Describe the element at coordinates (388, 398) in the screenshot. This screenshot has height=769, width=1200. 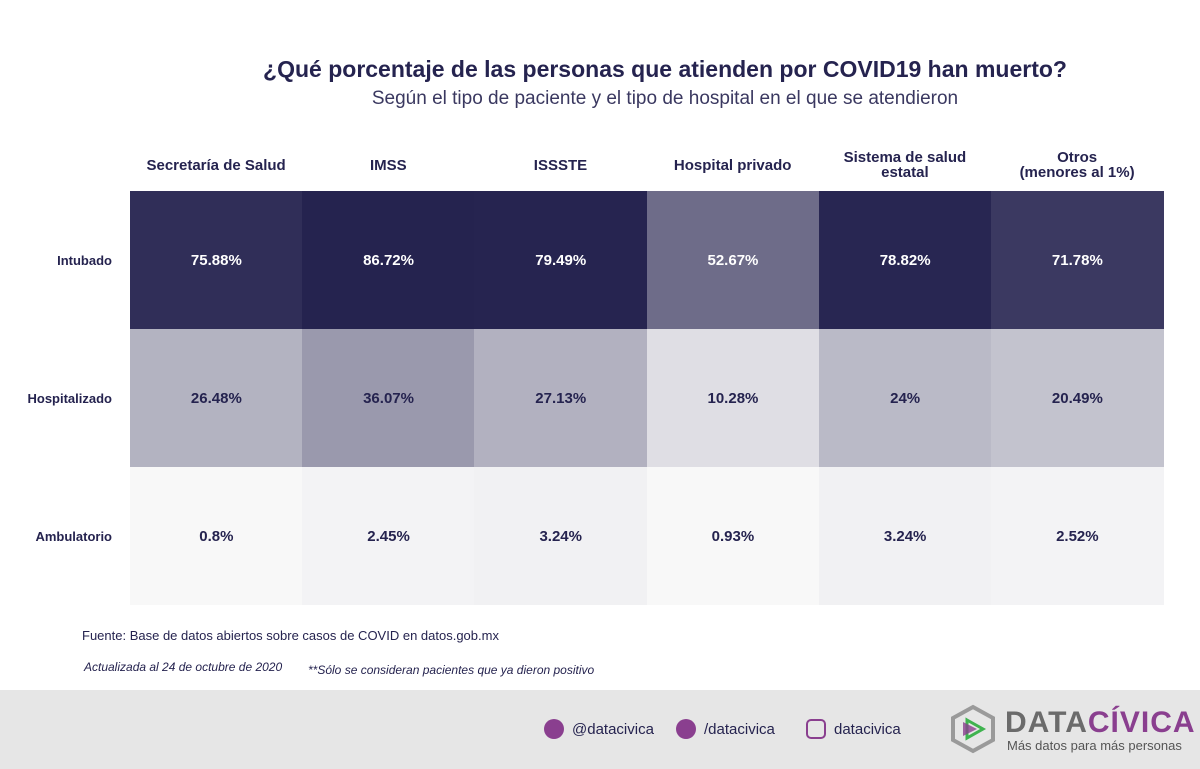
I see `cell: 36.07%` at that location.